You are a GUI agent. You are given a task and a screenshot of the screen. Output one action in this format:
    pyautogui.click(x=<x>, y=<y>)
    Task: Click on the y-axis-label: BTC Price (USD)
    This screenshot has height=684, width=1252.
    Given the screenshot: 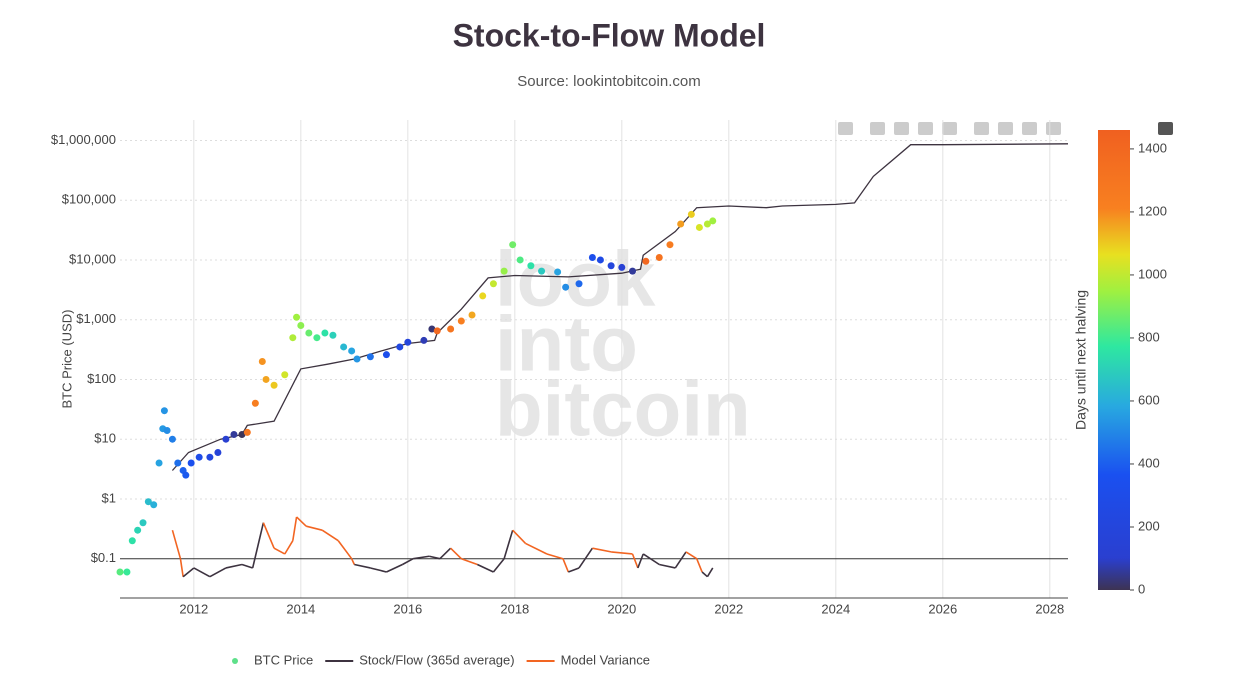 What is the action you would take?
    pyautogui.click(x=66, y=359)
    